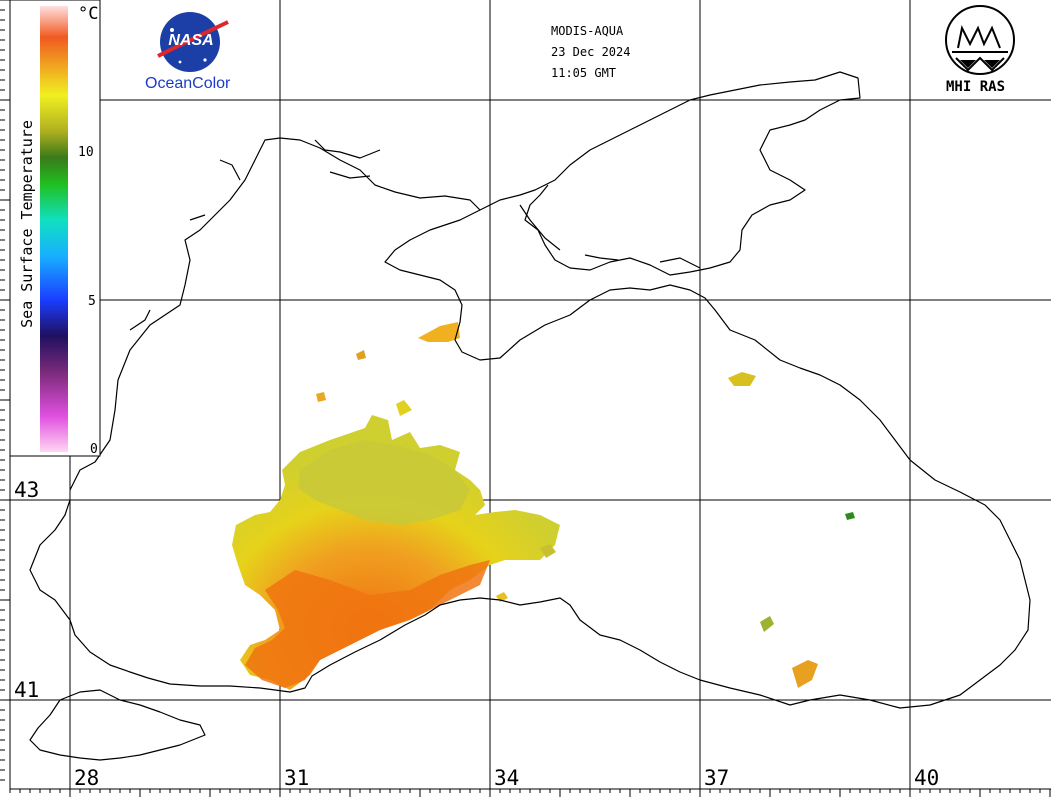 The height and width of the screenshot is (801, 1051). I want to click on nasa-logo, so click(193, 42).